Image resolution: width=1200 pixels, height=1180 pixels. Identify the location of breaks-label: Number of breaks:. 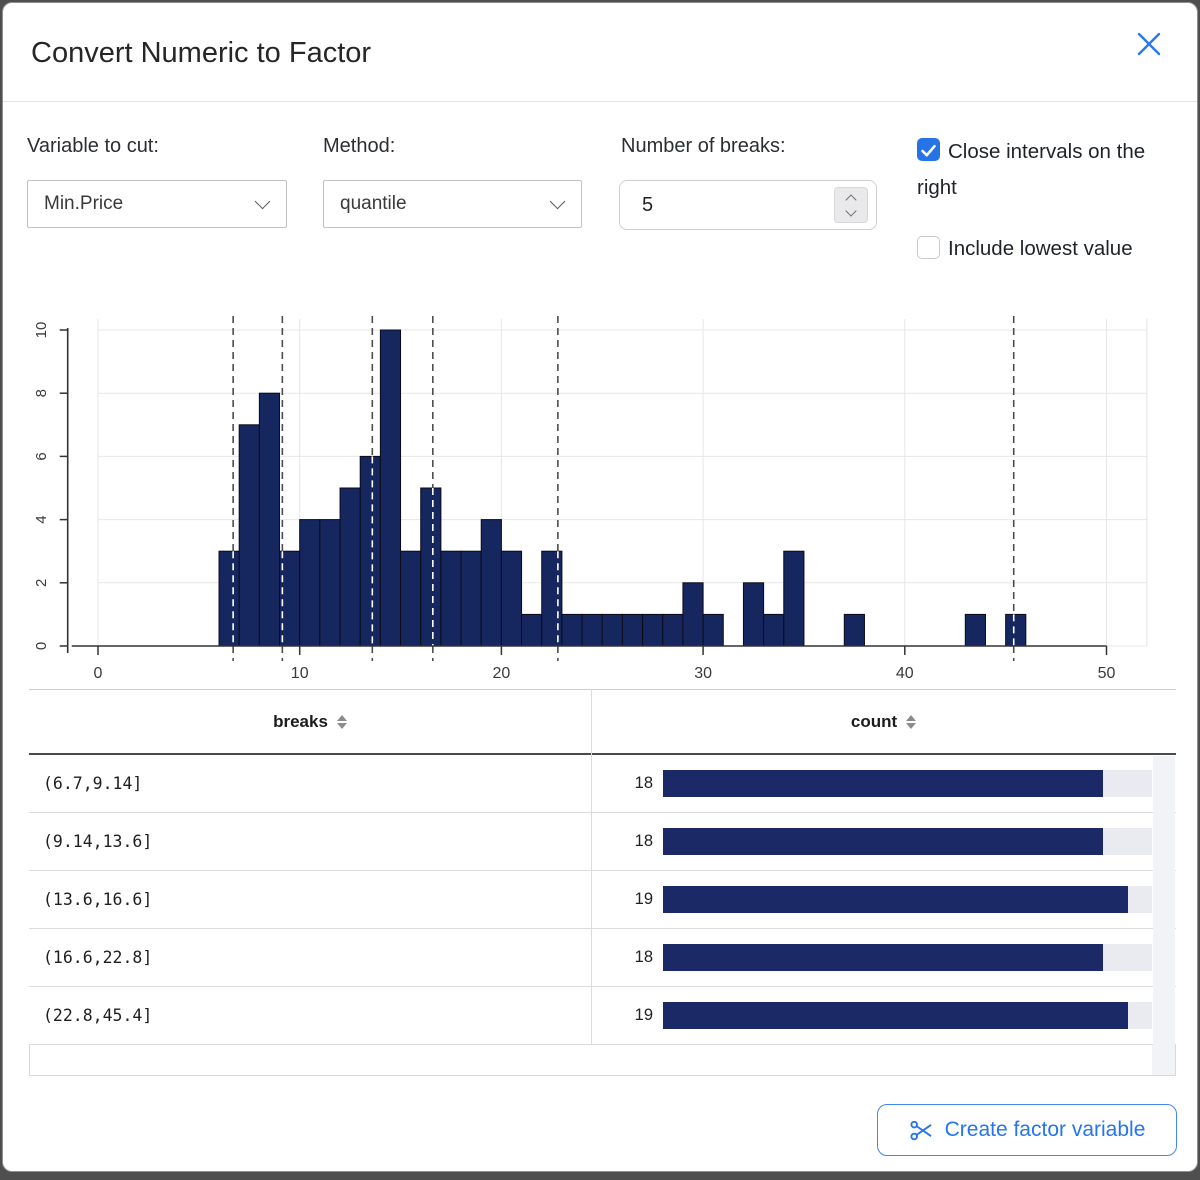
(703, 146).